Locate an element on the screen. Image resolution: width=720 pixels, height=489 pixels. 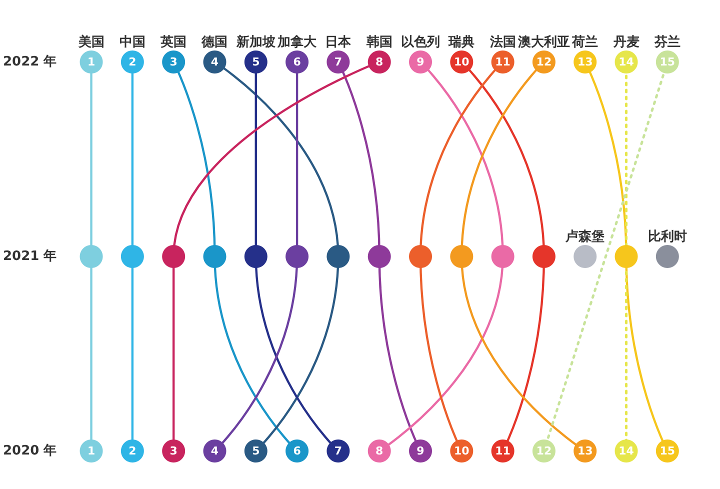
series-label: 韩国 is located at coordinates (378, 42).